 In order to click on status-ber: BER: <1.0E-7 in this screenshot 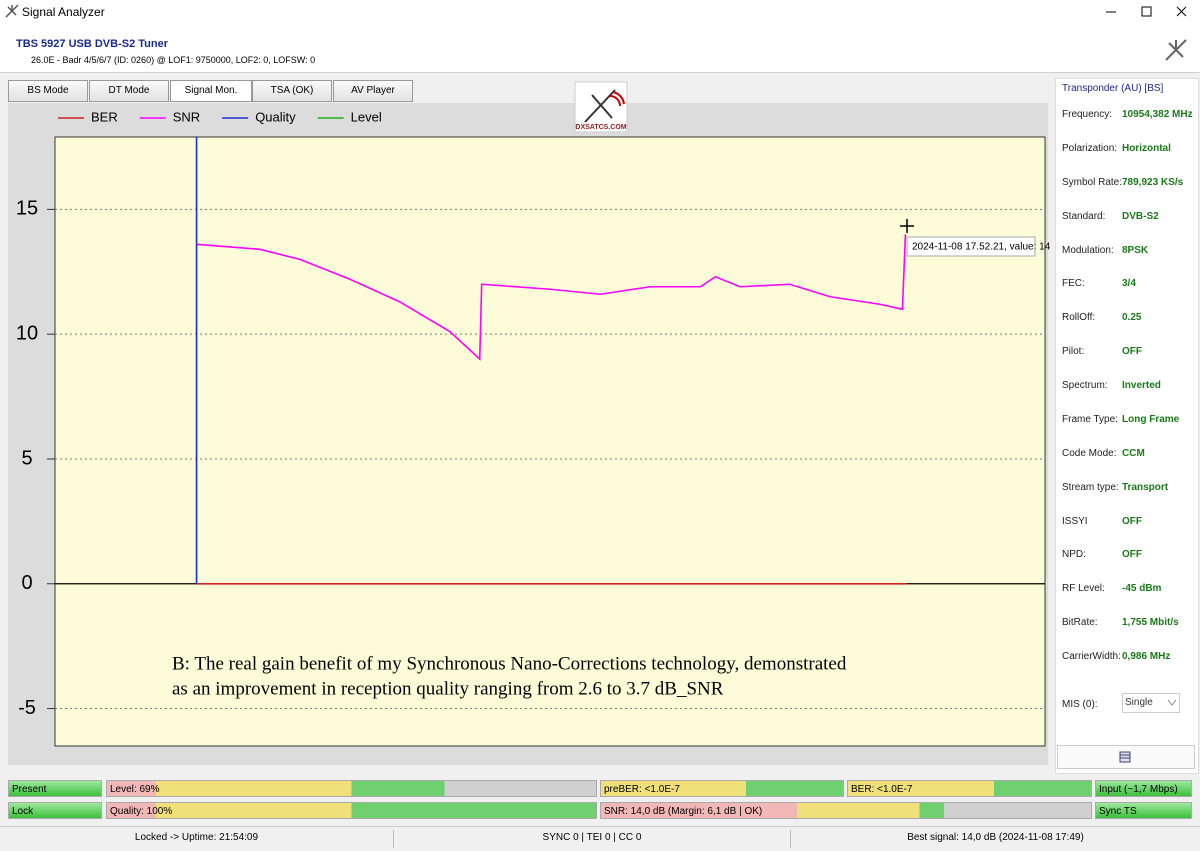, I will do `click(969, 788)`.